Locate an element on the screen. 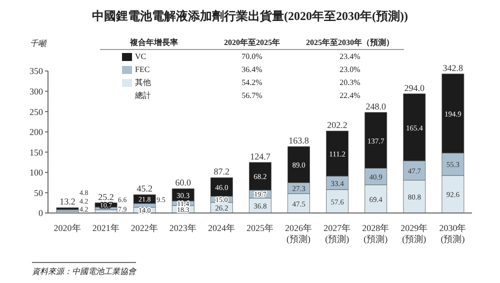 This screenshot has height=283, width=500. annotation: 22.4% is located at coordinates (350, 96).